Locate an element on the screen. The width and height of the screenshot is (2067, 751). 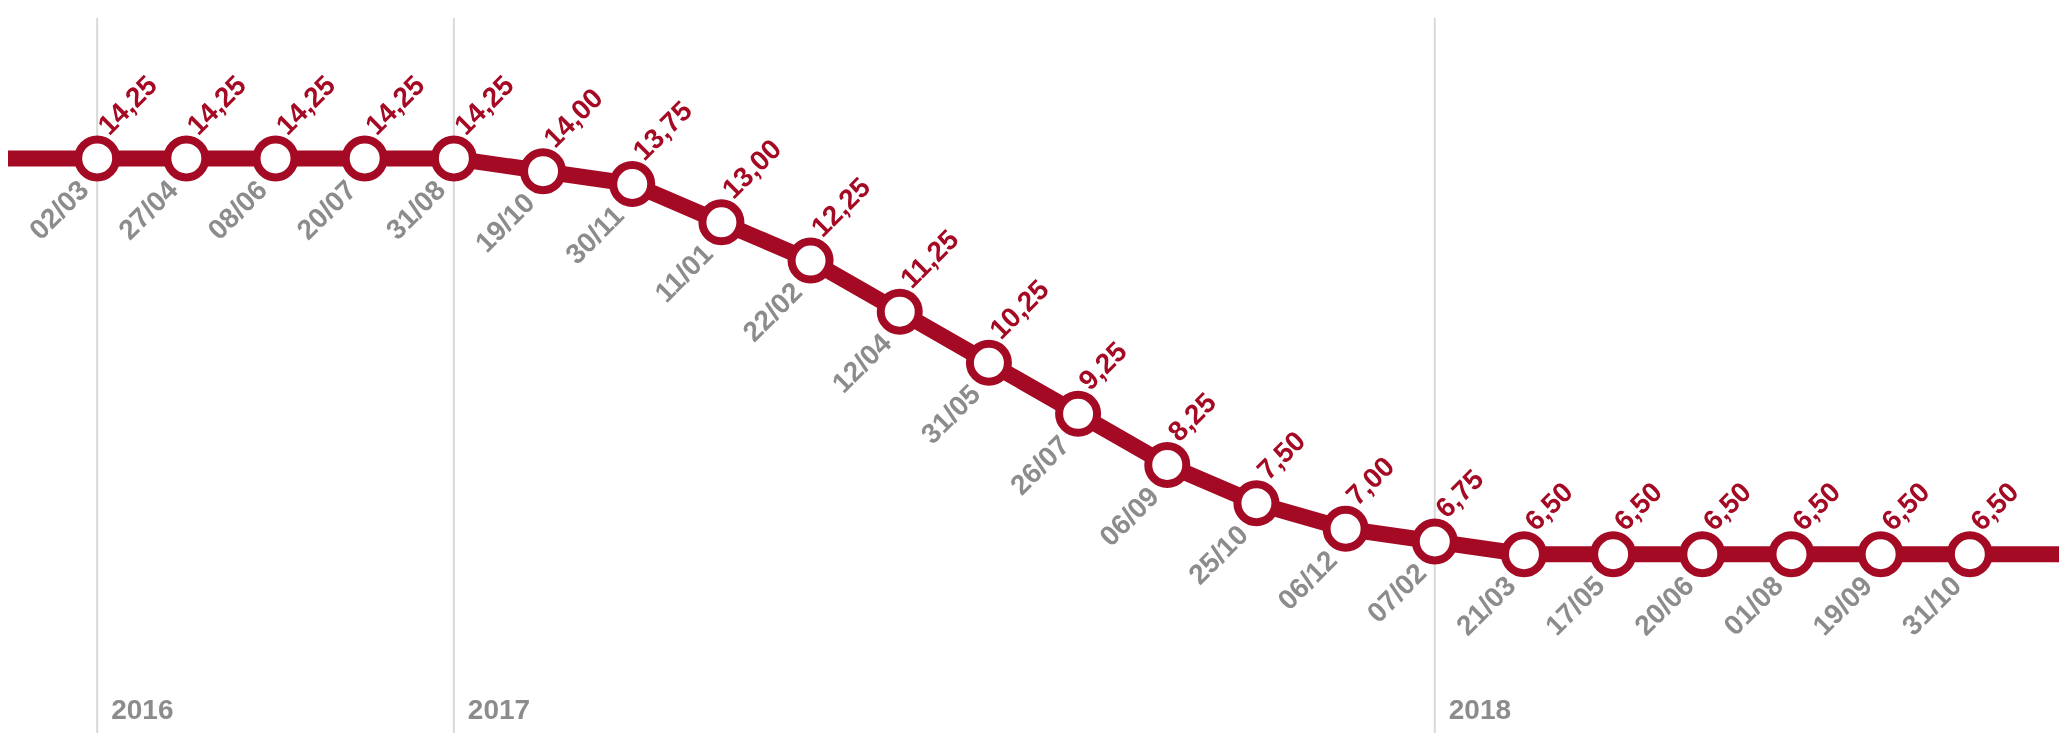
ref-line-label: 2016 is located at coordinates (142, 709).